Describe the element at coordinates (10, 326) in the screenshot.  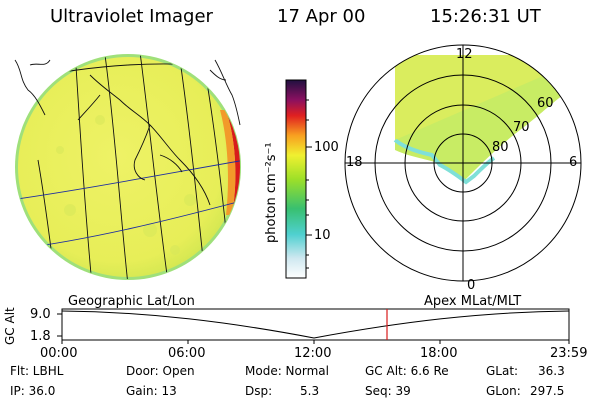
I see `gc-alt-axis-label: GC Alt` at that location.